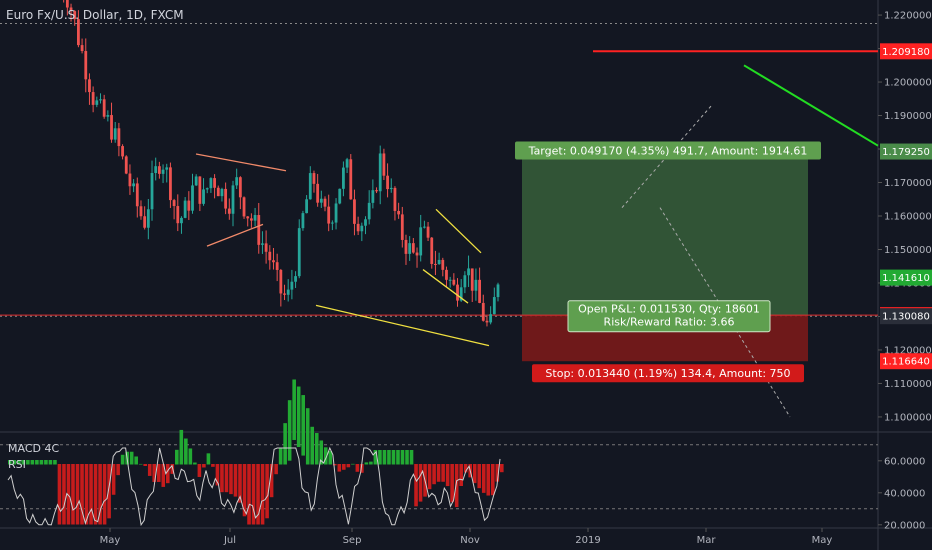 This screenshot has height=550, width=932. Describe the element at coordinates (668, 373) in the screenshot. I see `stop-label-box` at that location.